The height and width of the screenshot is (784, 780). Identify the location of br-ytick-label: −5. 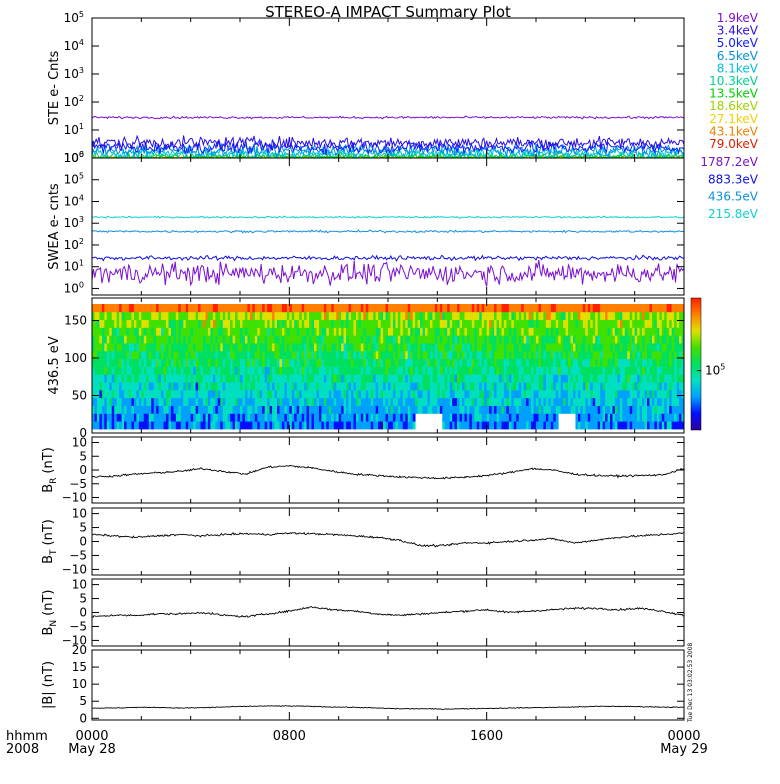
(78, 484).